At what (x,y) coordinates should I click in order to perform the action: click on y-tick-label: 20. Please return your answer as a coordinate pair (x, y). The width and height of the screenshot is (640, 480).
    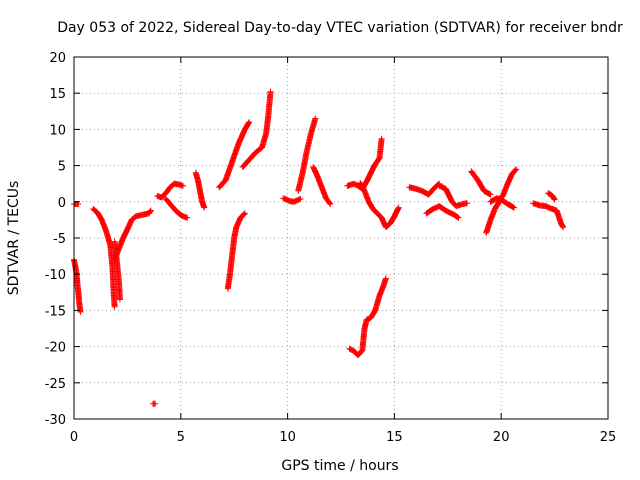
    Looking at the image, I should click on (57, 58).